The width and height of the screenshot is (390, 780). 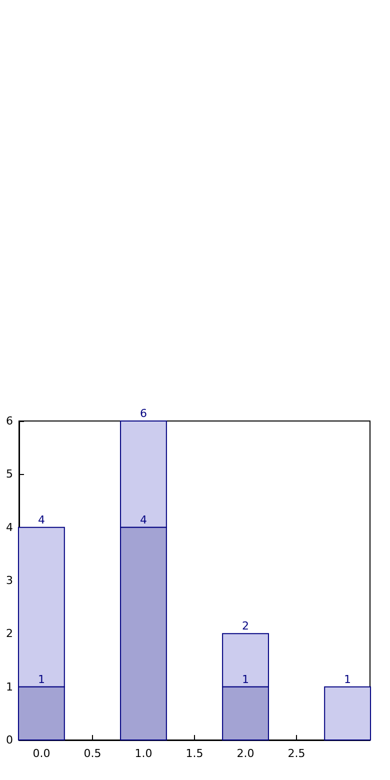 What do you see at coordinates (297, 753) in the screenshot?
I see `x-tick-label: 2.5` at bounding box center [297, 753].